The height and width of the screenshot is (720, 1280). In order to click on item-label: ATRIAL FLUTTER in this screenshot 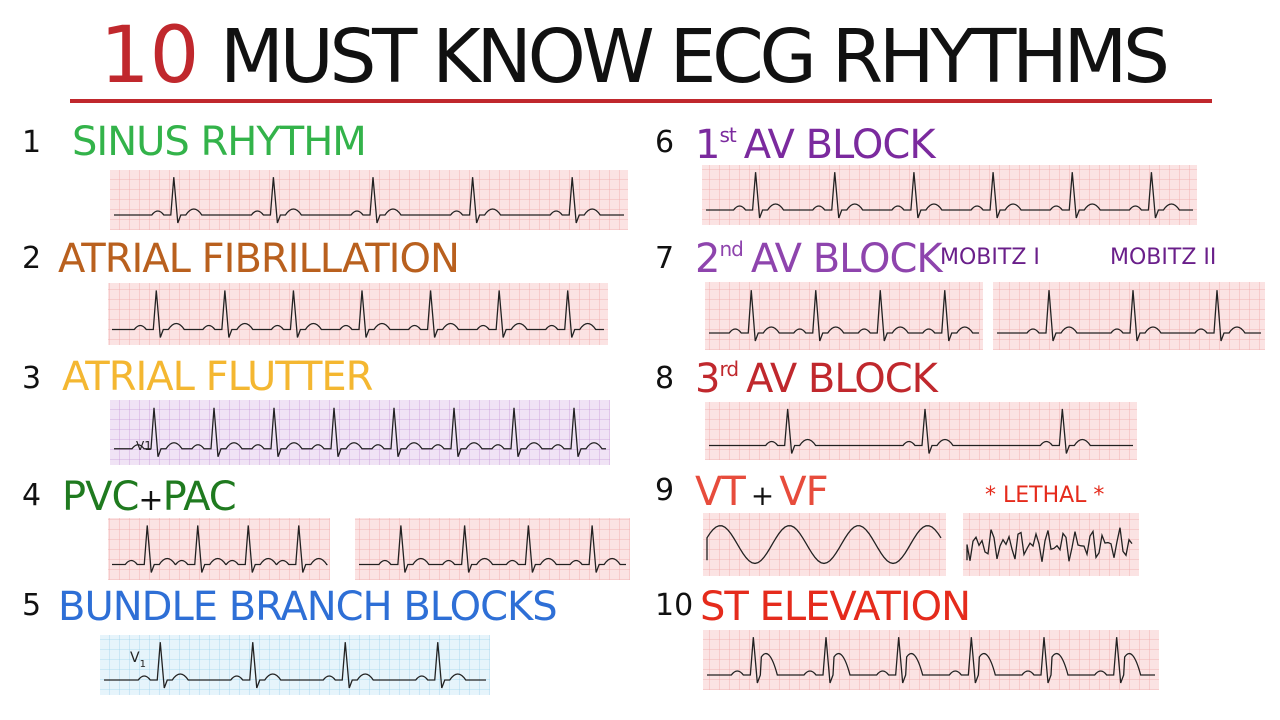, I will do `click(217, 377)`.